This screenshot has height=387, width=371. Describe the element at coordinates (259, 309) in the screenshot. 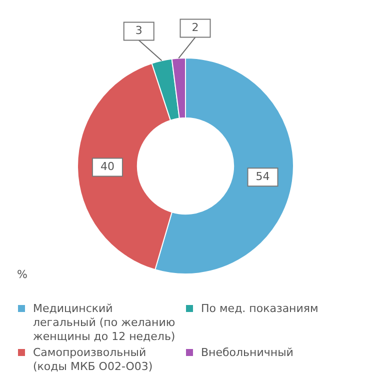

I see `legend-label: По мед. показаниям` at that location.